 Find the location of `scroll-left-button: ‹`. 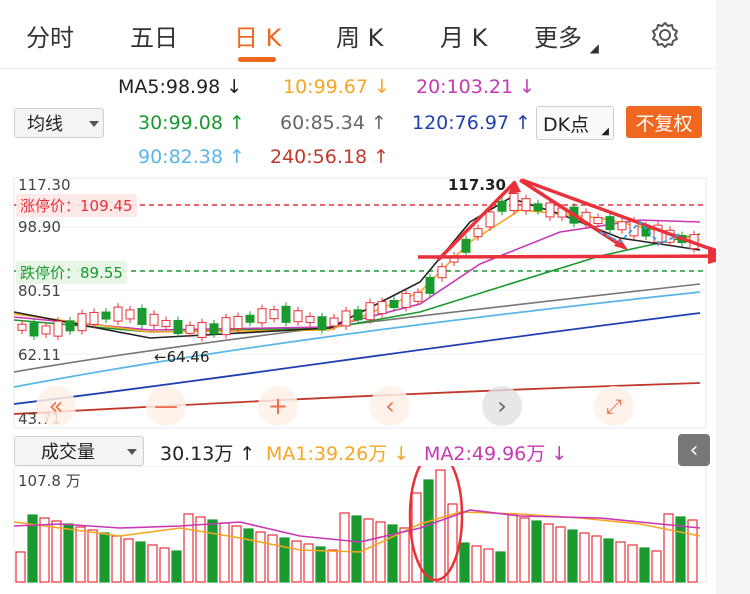

scroll-left-button: ‹ is located at coordinates (390, 406).